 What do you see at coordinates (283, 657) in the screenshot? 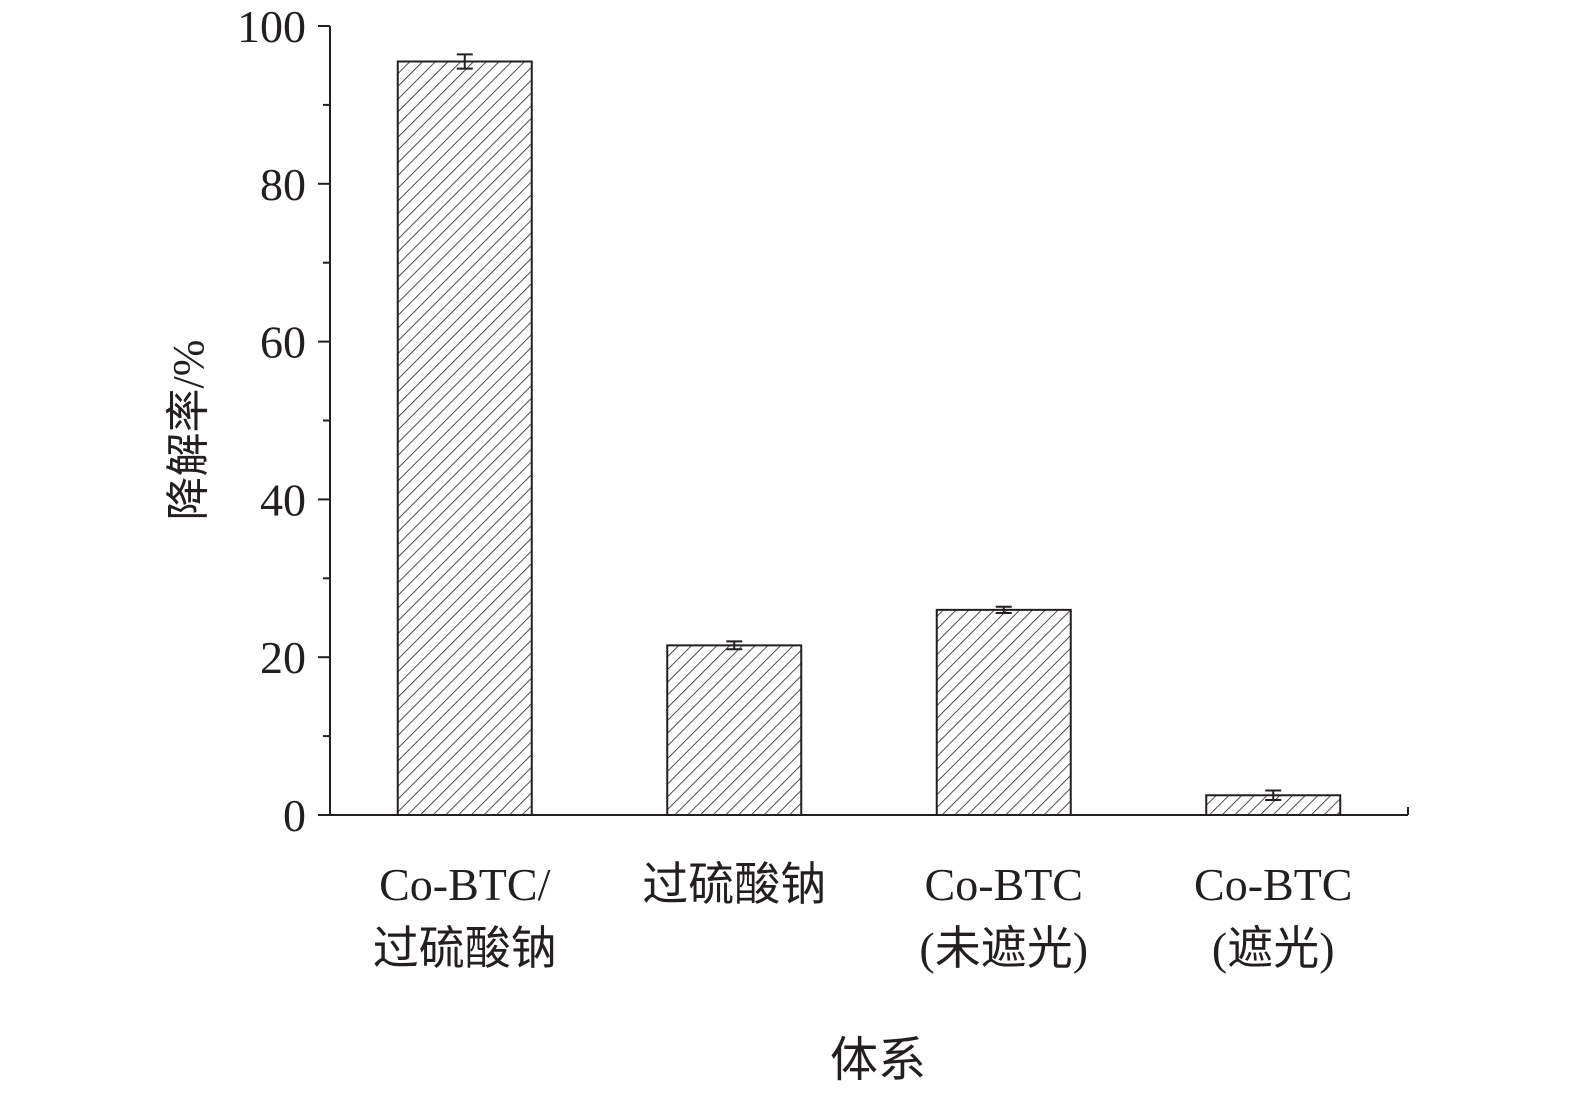
I see `y-tick-label: 20` at bounding box center [283, 657].